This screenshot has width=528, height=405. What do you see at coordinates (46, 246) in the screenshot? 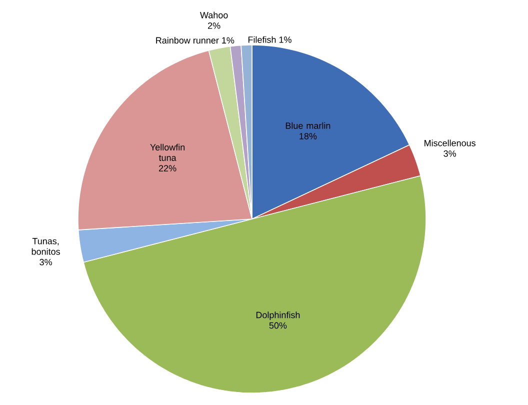
I see `slice-label: Tunas, bonitos` at bounding box center [46, 246].